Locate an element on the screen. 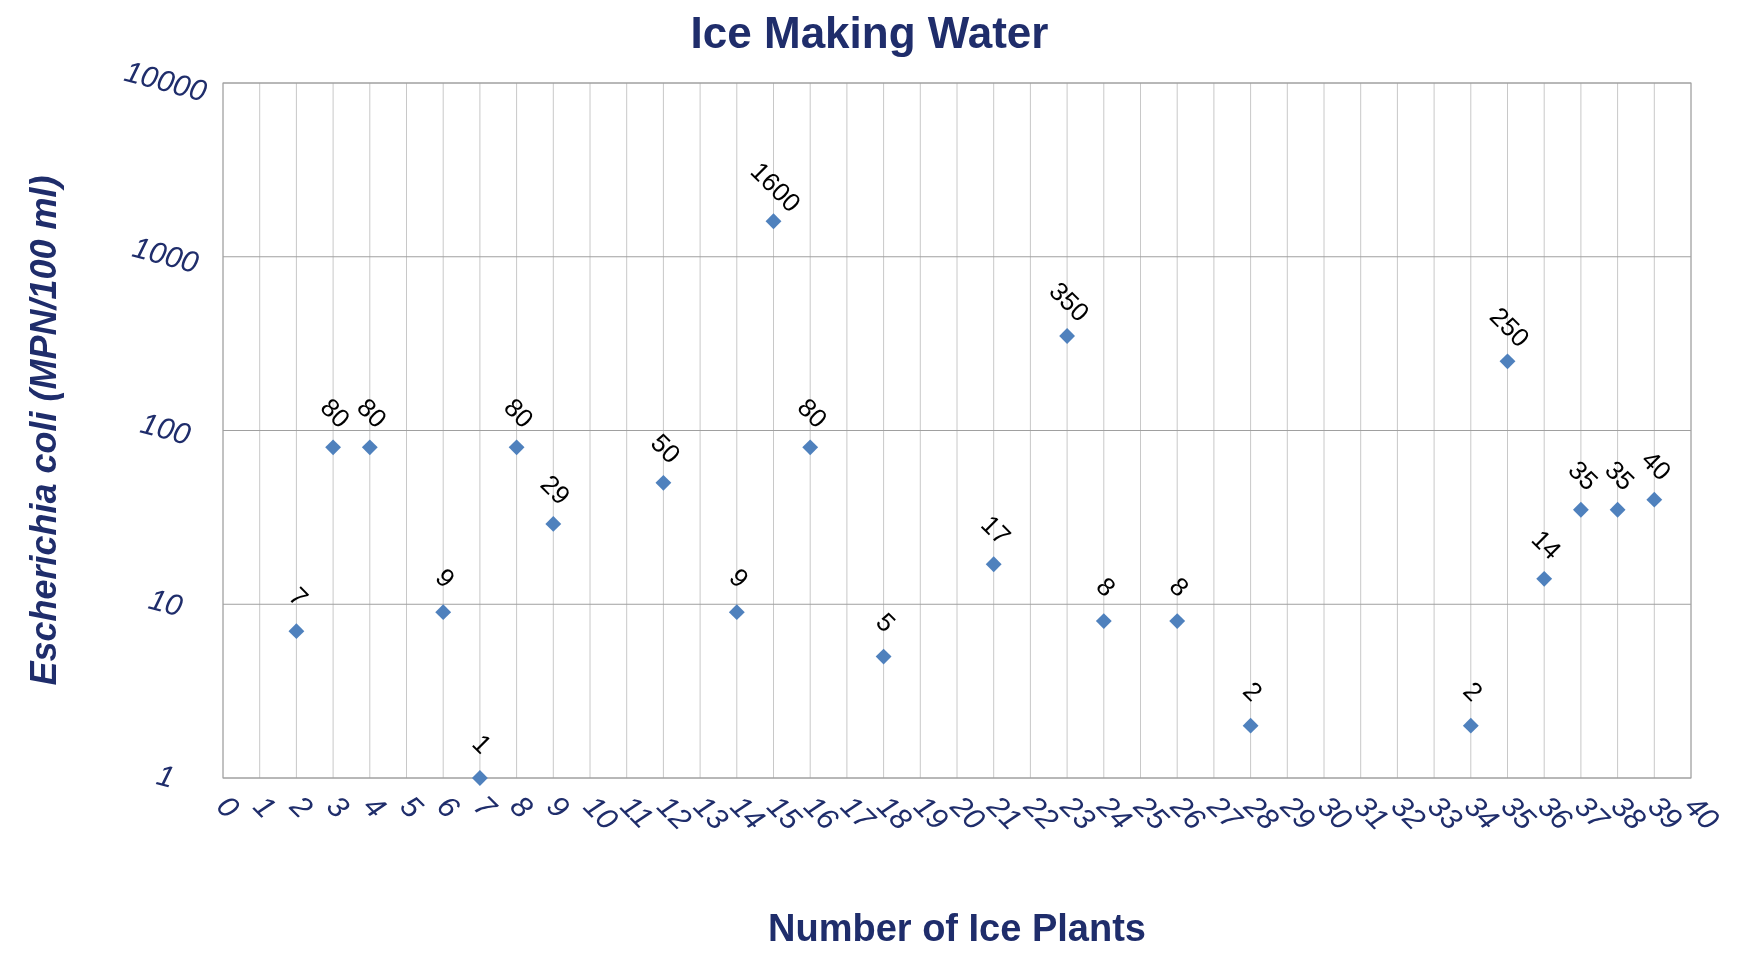 Image resolution: width=1739 pixels, height=961 pixels. chart-title: Ice Making Water is located at coordinates (869, 32).